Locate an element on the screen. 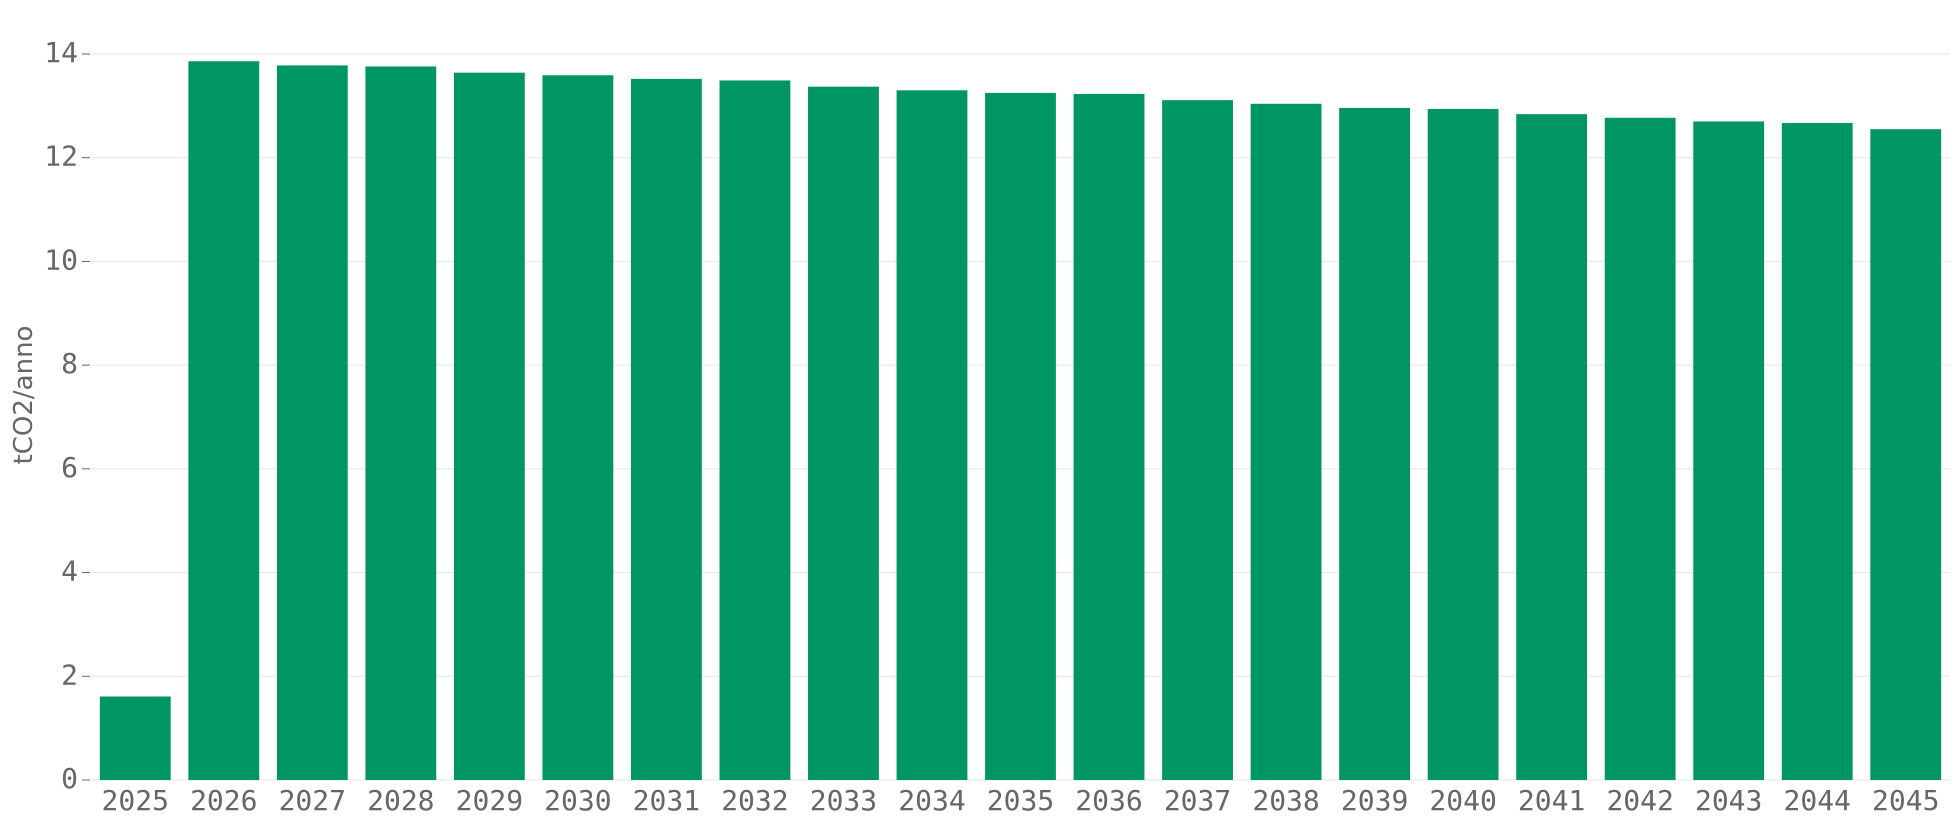 This screenshot has height=828, width=1960. y-tick-label: 2 is located at coordinates (69, 674).